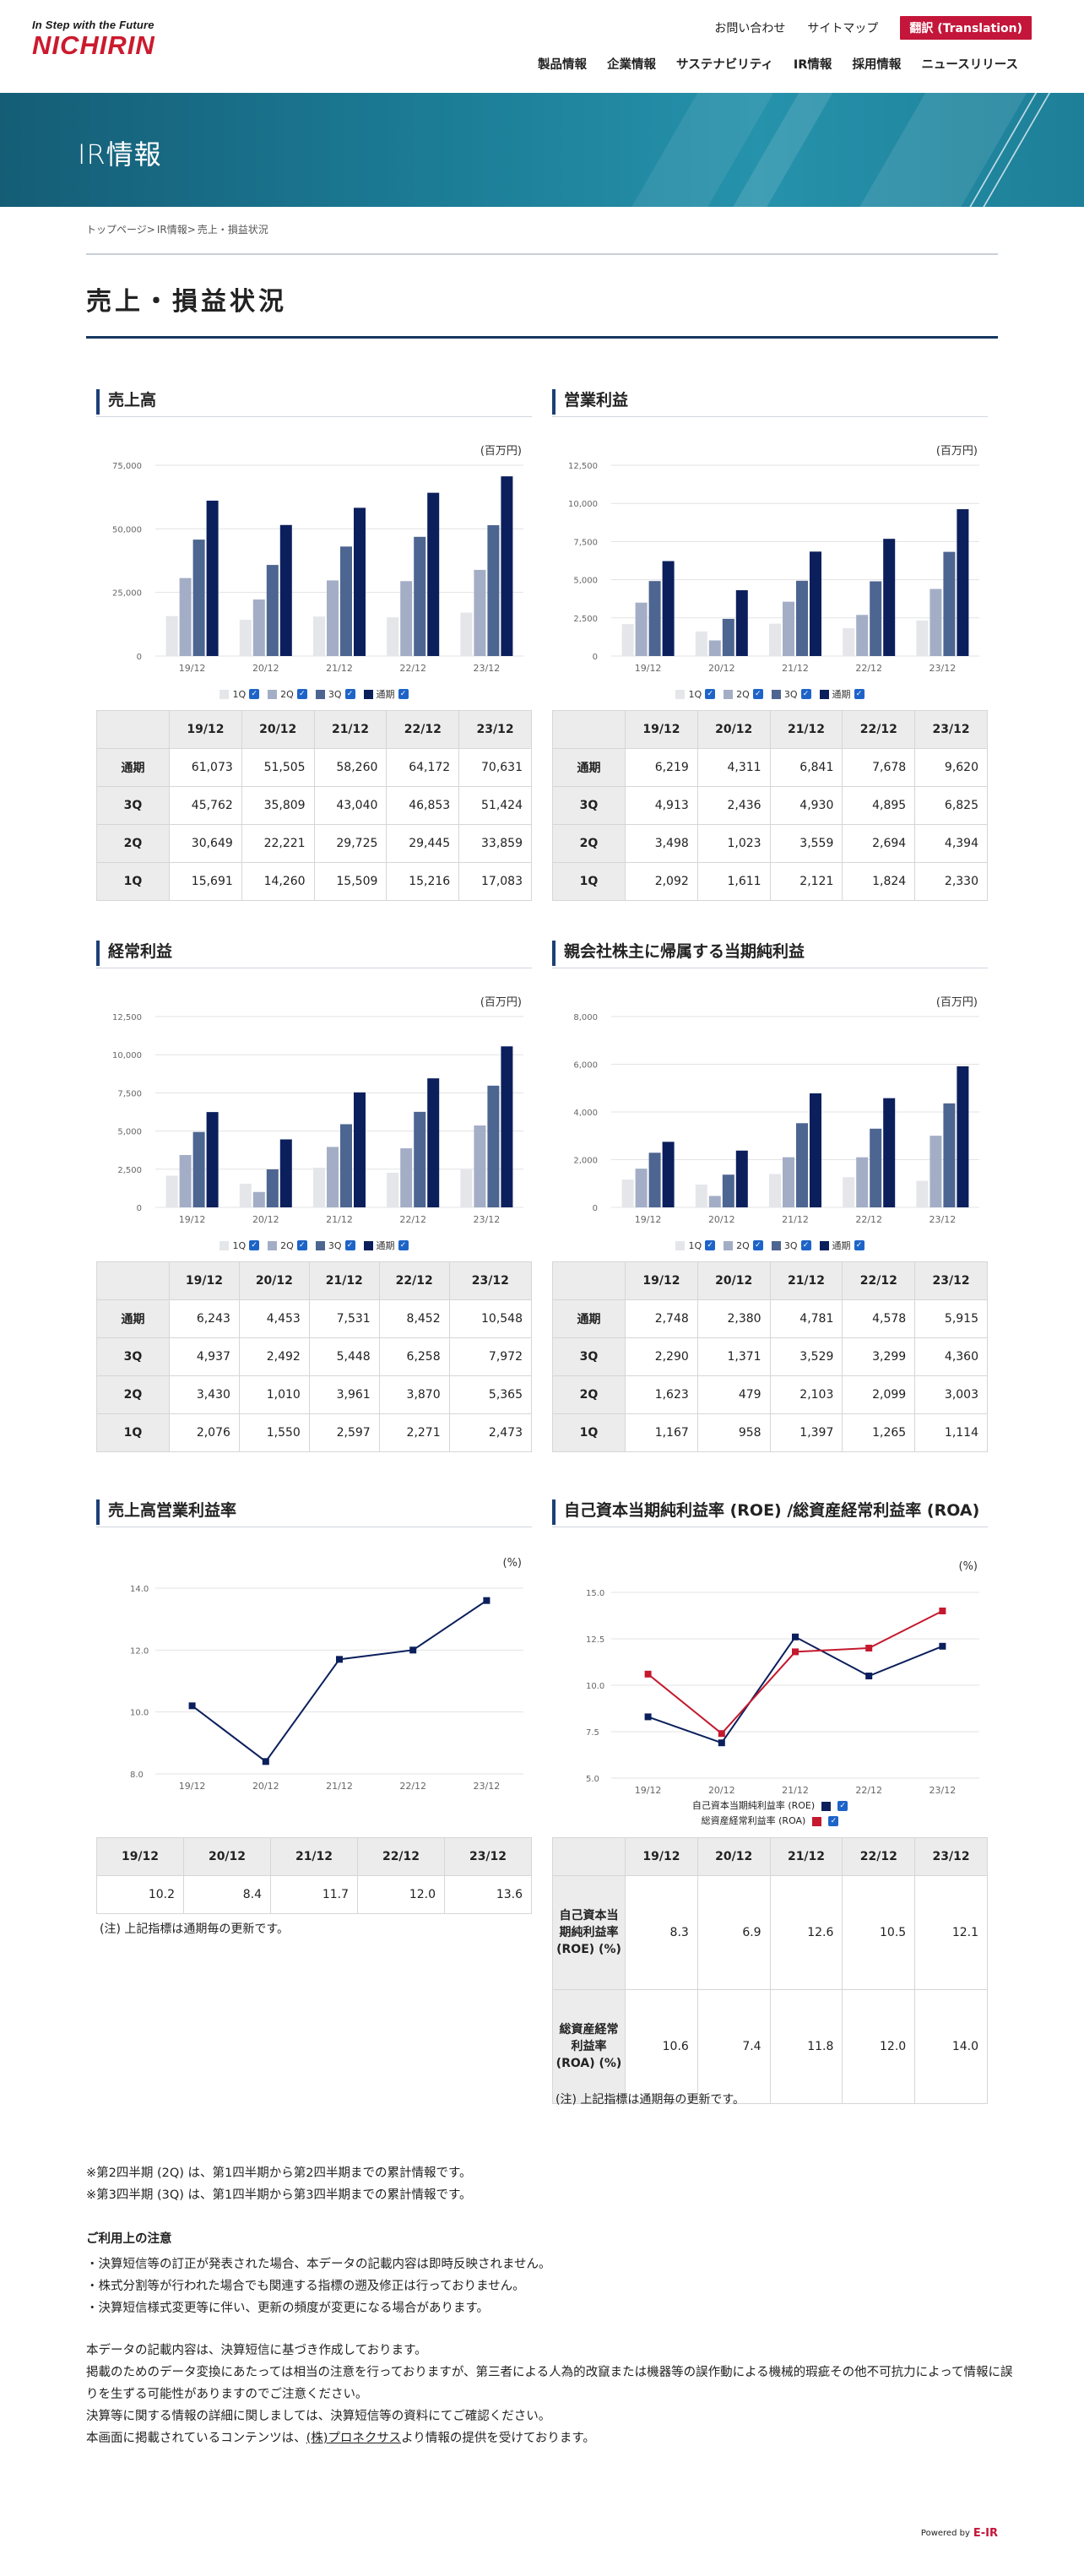  Describe the element at coordinates (750, 29) in the screenshot. I see `contact-link: お問い合わせ` at that location.